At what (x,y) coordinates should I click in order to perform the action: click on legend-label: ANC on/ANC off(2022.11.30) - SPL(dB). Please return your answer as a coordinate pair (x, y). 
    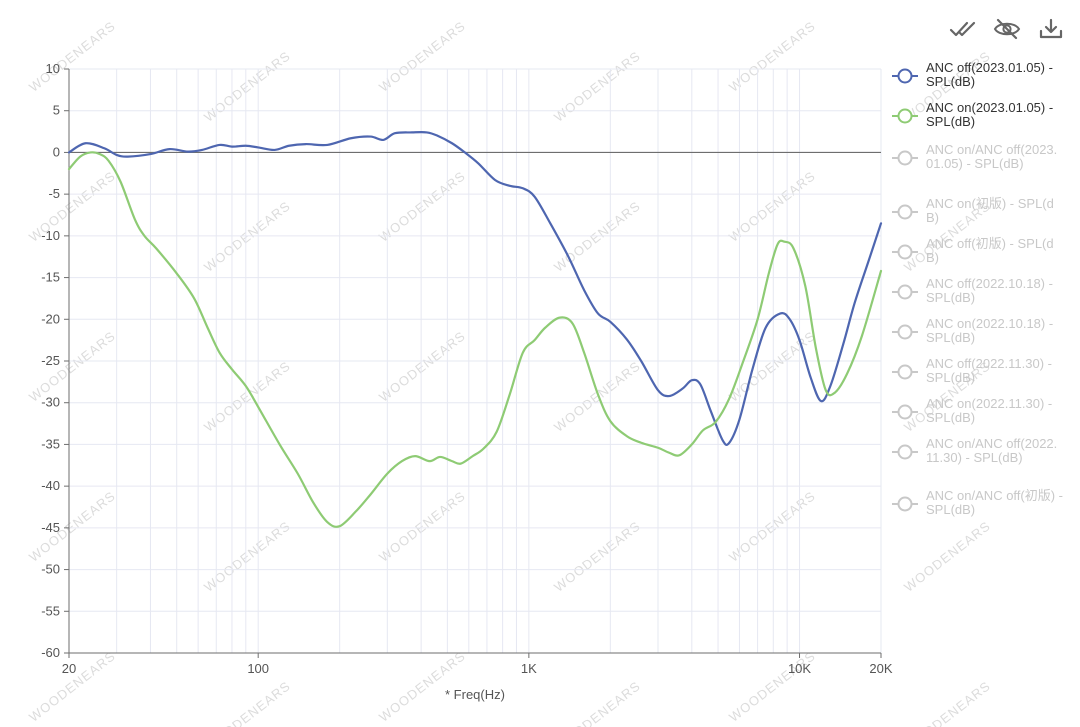
    Looking at the image, I should click on (992, 450).